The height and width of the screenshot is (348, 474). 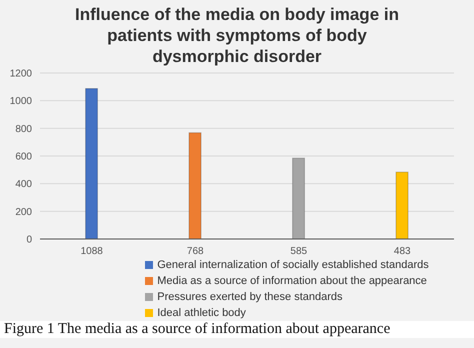 I want to click on y-tick-label: 200, so click(x=23, y=212).